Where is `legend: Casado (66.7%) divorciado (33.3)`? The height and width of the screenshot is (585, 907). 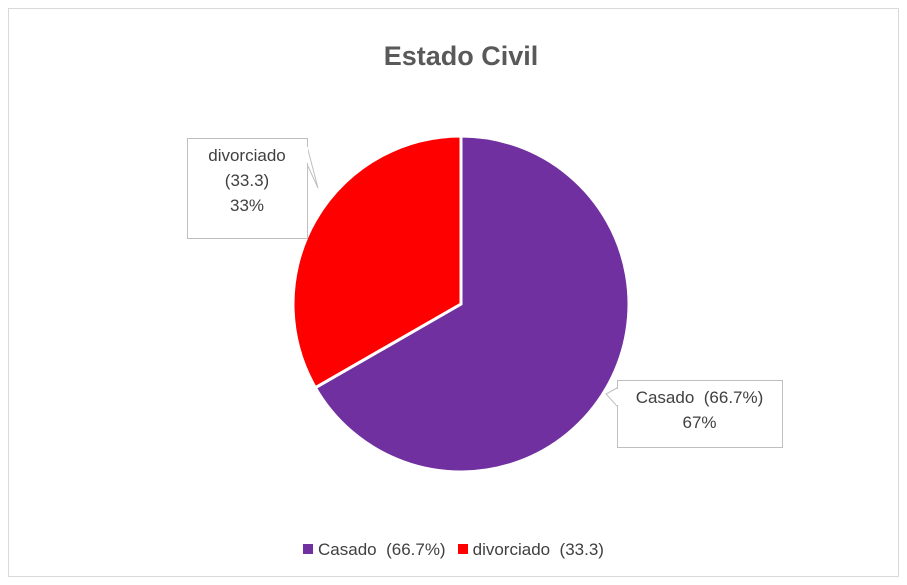
legend: Casado (66.7%) divorciado (33.3) is located at coordinates (453, 550).